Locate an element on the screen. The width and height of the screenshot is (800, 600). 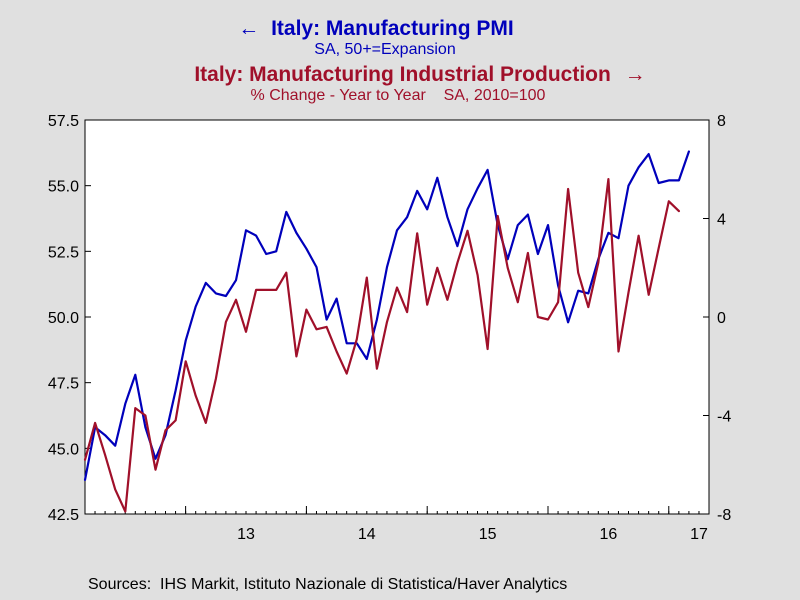
title-production-arrow: → is located at coordinates (635, 74).